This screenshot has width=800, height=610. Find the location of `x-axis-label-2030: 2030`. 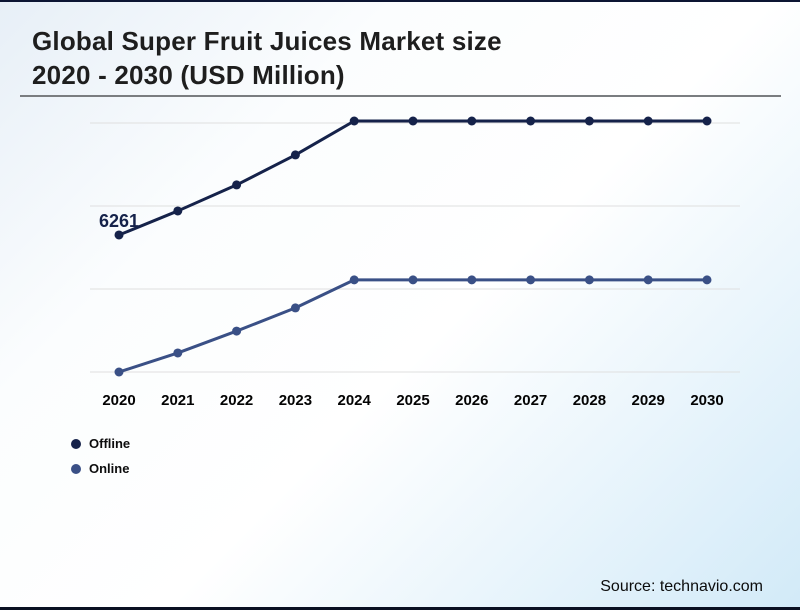

x-axis-label-2030: 2030 is located at coordinates (706, 400).